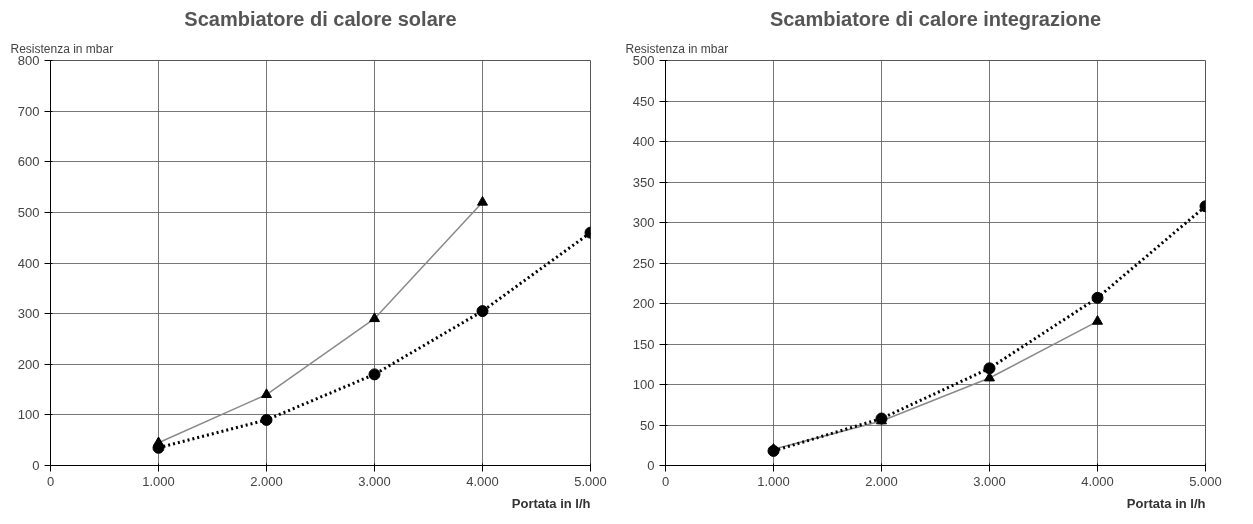 The image size is (1253, 524). Describe the element at coordinates (28, 60) in the screenshot. I see `y-tick-label: 800` at that location.